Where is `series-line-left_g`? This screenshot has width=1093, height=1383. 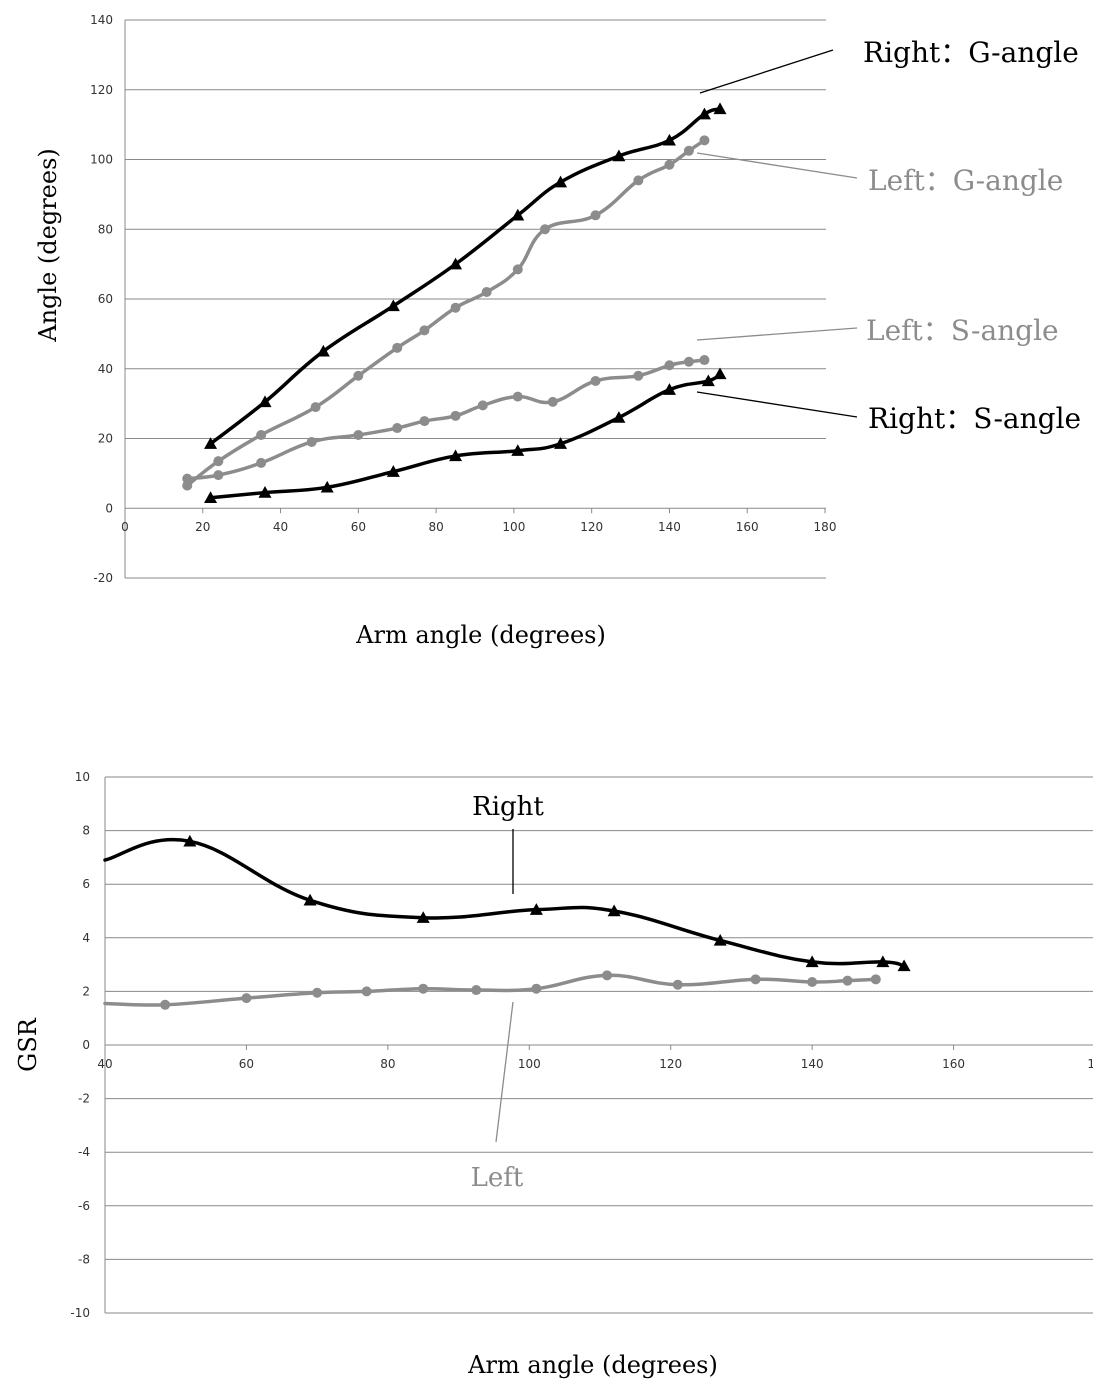
series-line-left_g is located at coordinates (446, 313).